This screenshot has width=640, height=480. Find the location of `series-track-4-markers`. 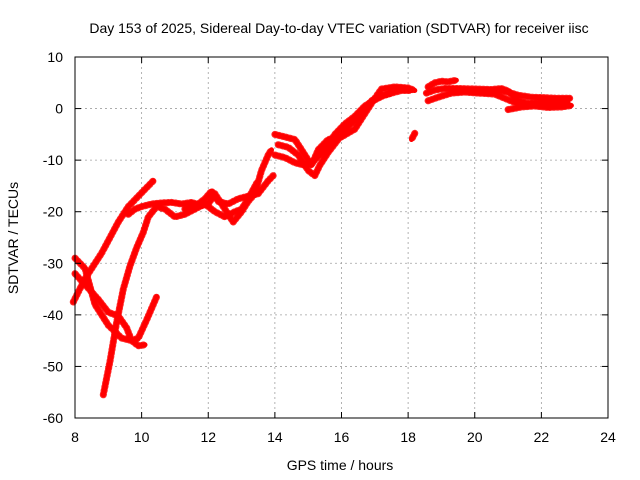

series-track-4-markers is located at coordinates (180, 289).